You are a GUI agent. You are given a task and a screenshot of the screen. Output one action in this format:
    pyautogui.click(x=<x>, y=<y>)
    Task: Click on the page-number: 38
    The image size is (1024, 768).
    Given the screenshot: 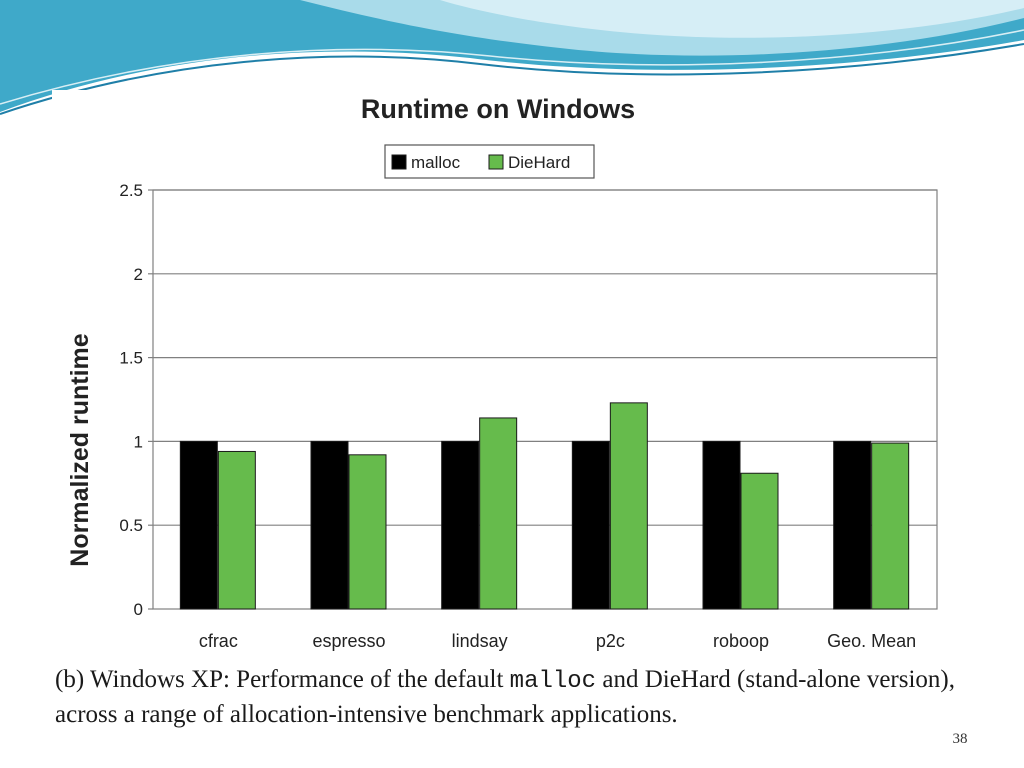 What is the action you would take?
    pyautogui.click(x=960, y=739)
    